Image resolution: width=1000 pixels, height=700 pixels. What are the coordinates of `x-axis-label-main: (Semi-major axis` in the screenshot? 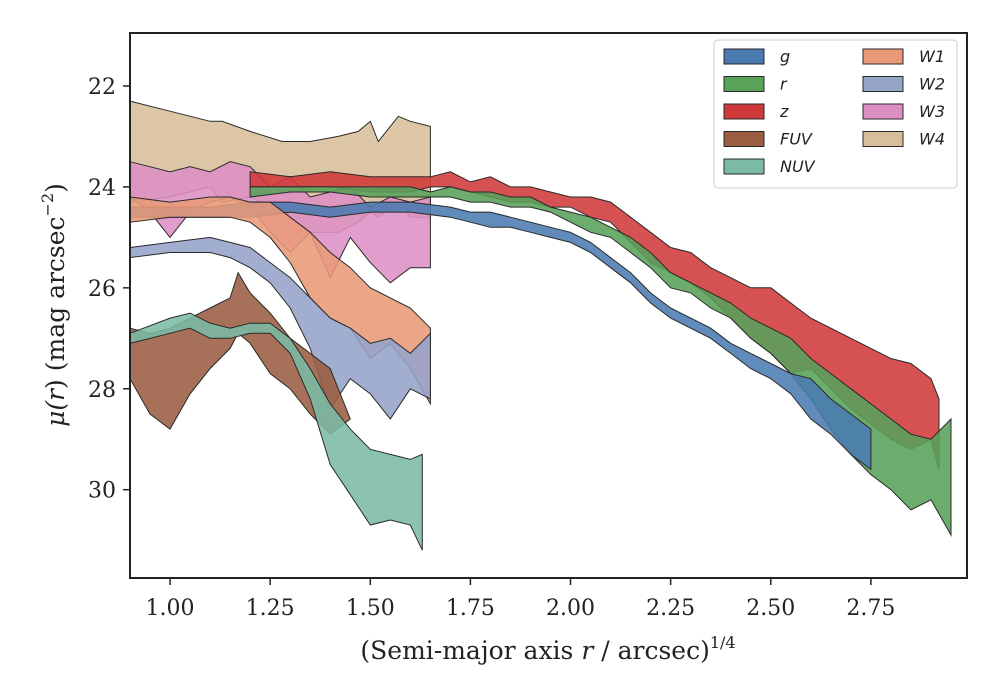 It's located at (470, 650).